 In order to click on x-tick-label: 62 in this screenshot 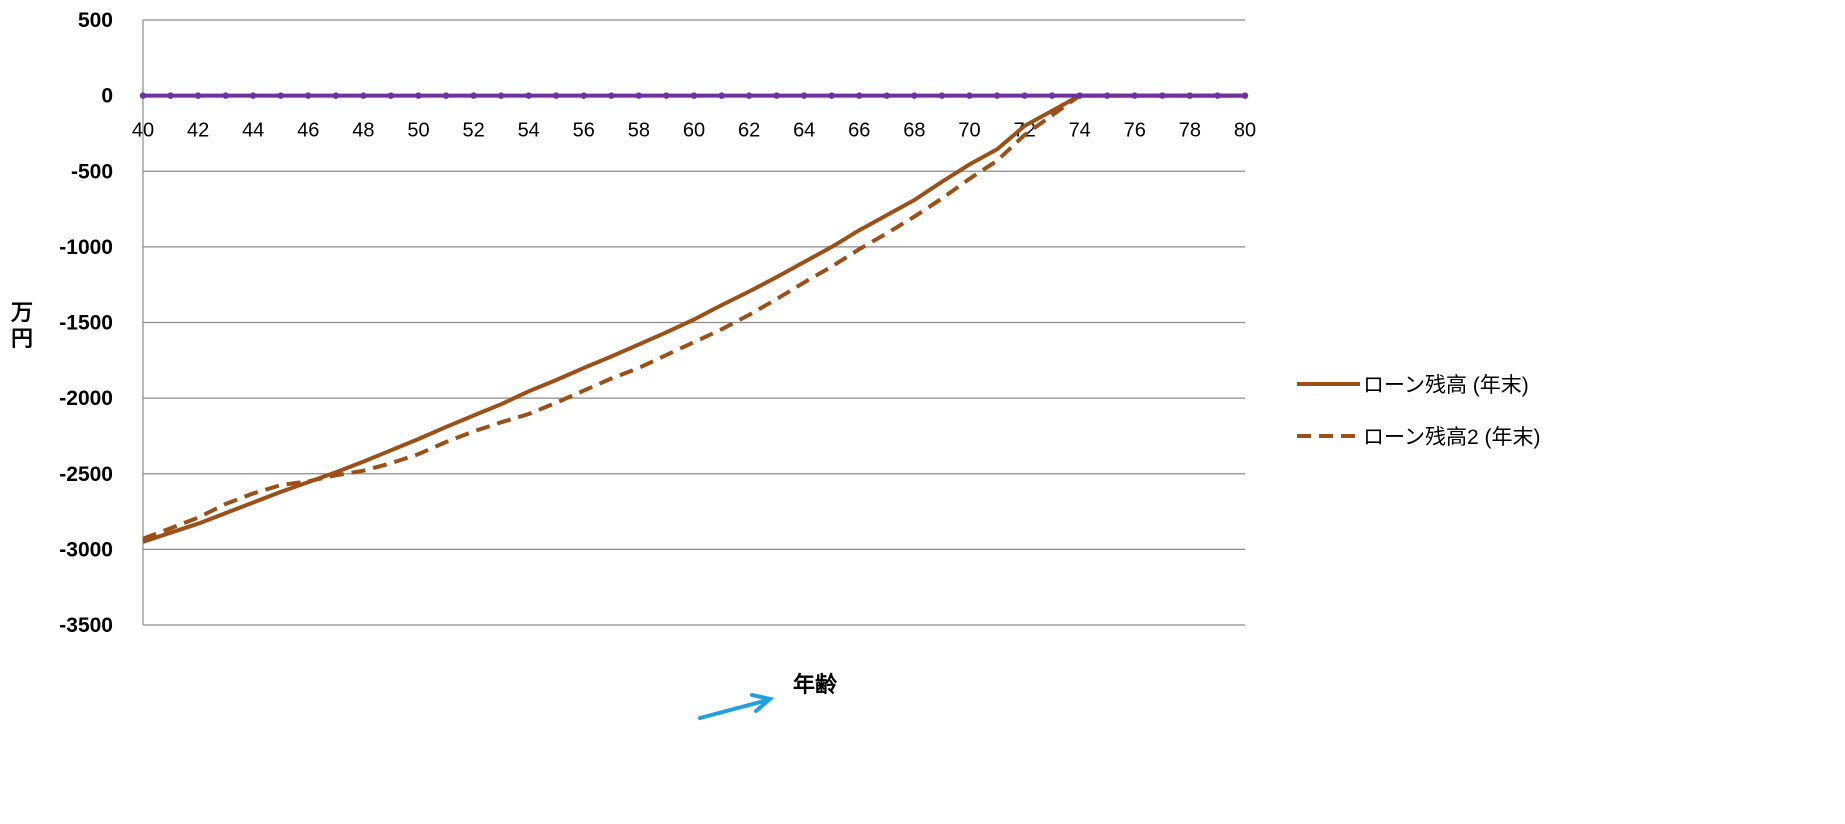, I will do `click(749, 131)`.